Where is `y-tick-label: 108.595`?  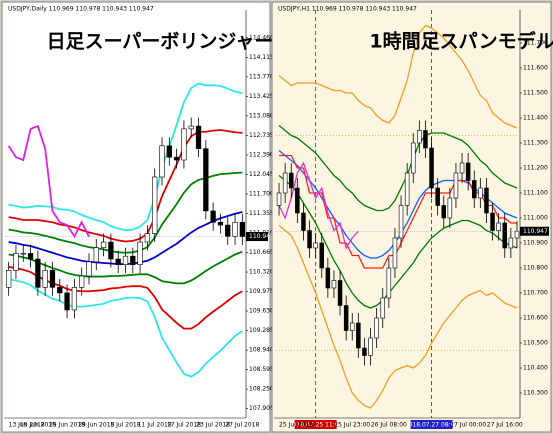
y-tick-label: 108.595 is located at coordinates (261, 369).